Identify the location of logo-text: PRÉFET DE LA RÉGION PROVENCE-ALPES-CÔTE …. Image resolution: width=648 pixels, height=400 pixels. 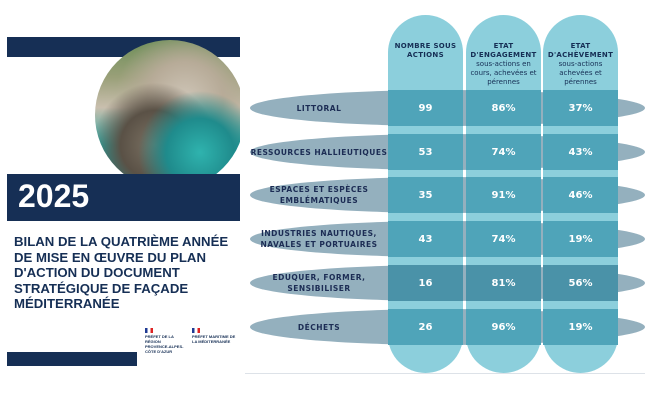
(164, 344).